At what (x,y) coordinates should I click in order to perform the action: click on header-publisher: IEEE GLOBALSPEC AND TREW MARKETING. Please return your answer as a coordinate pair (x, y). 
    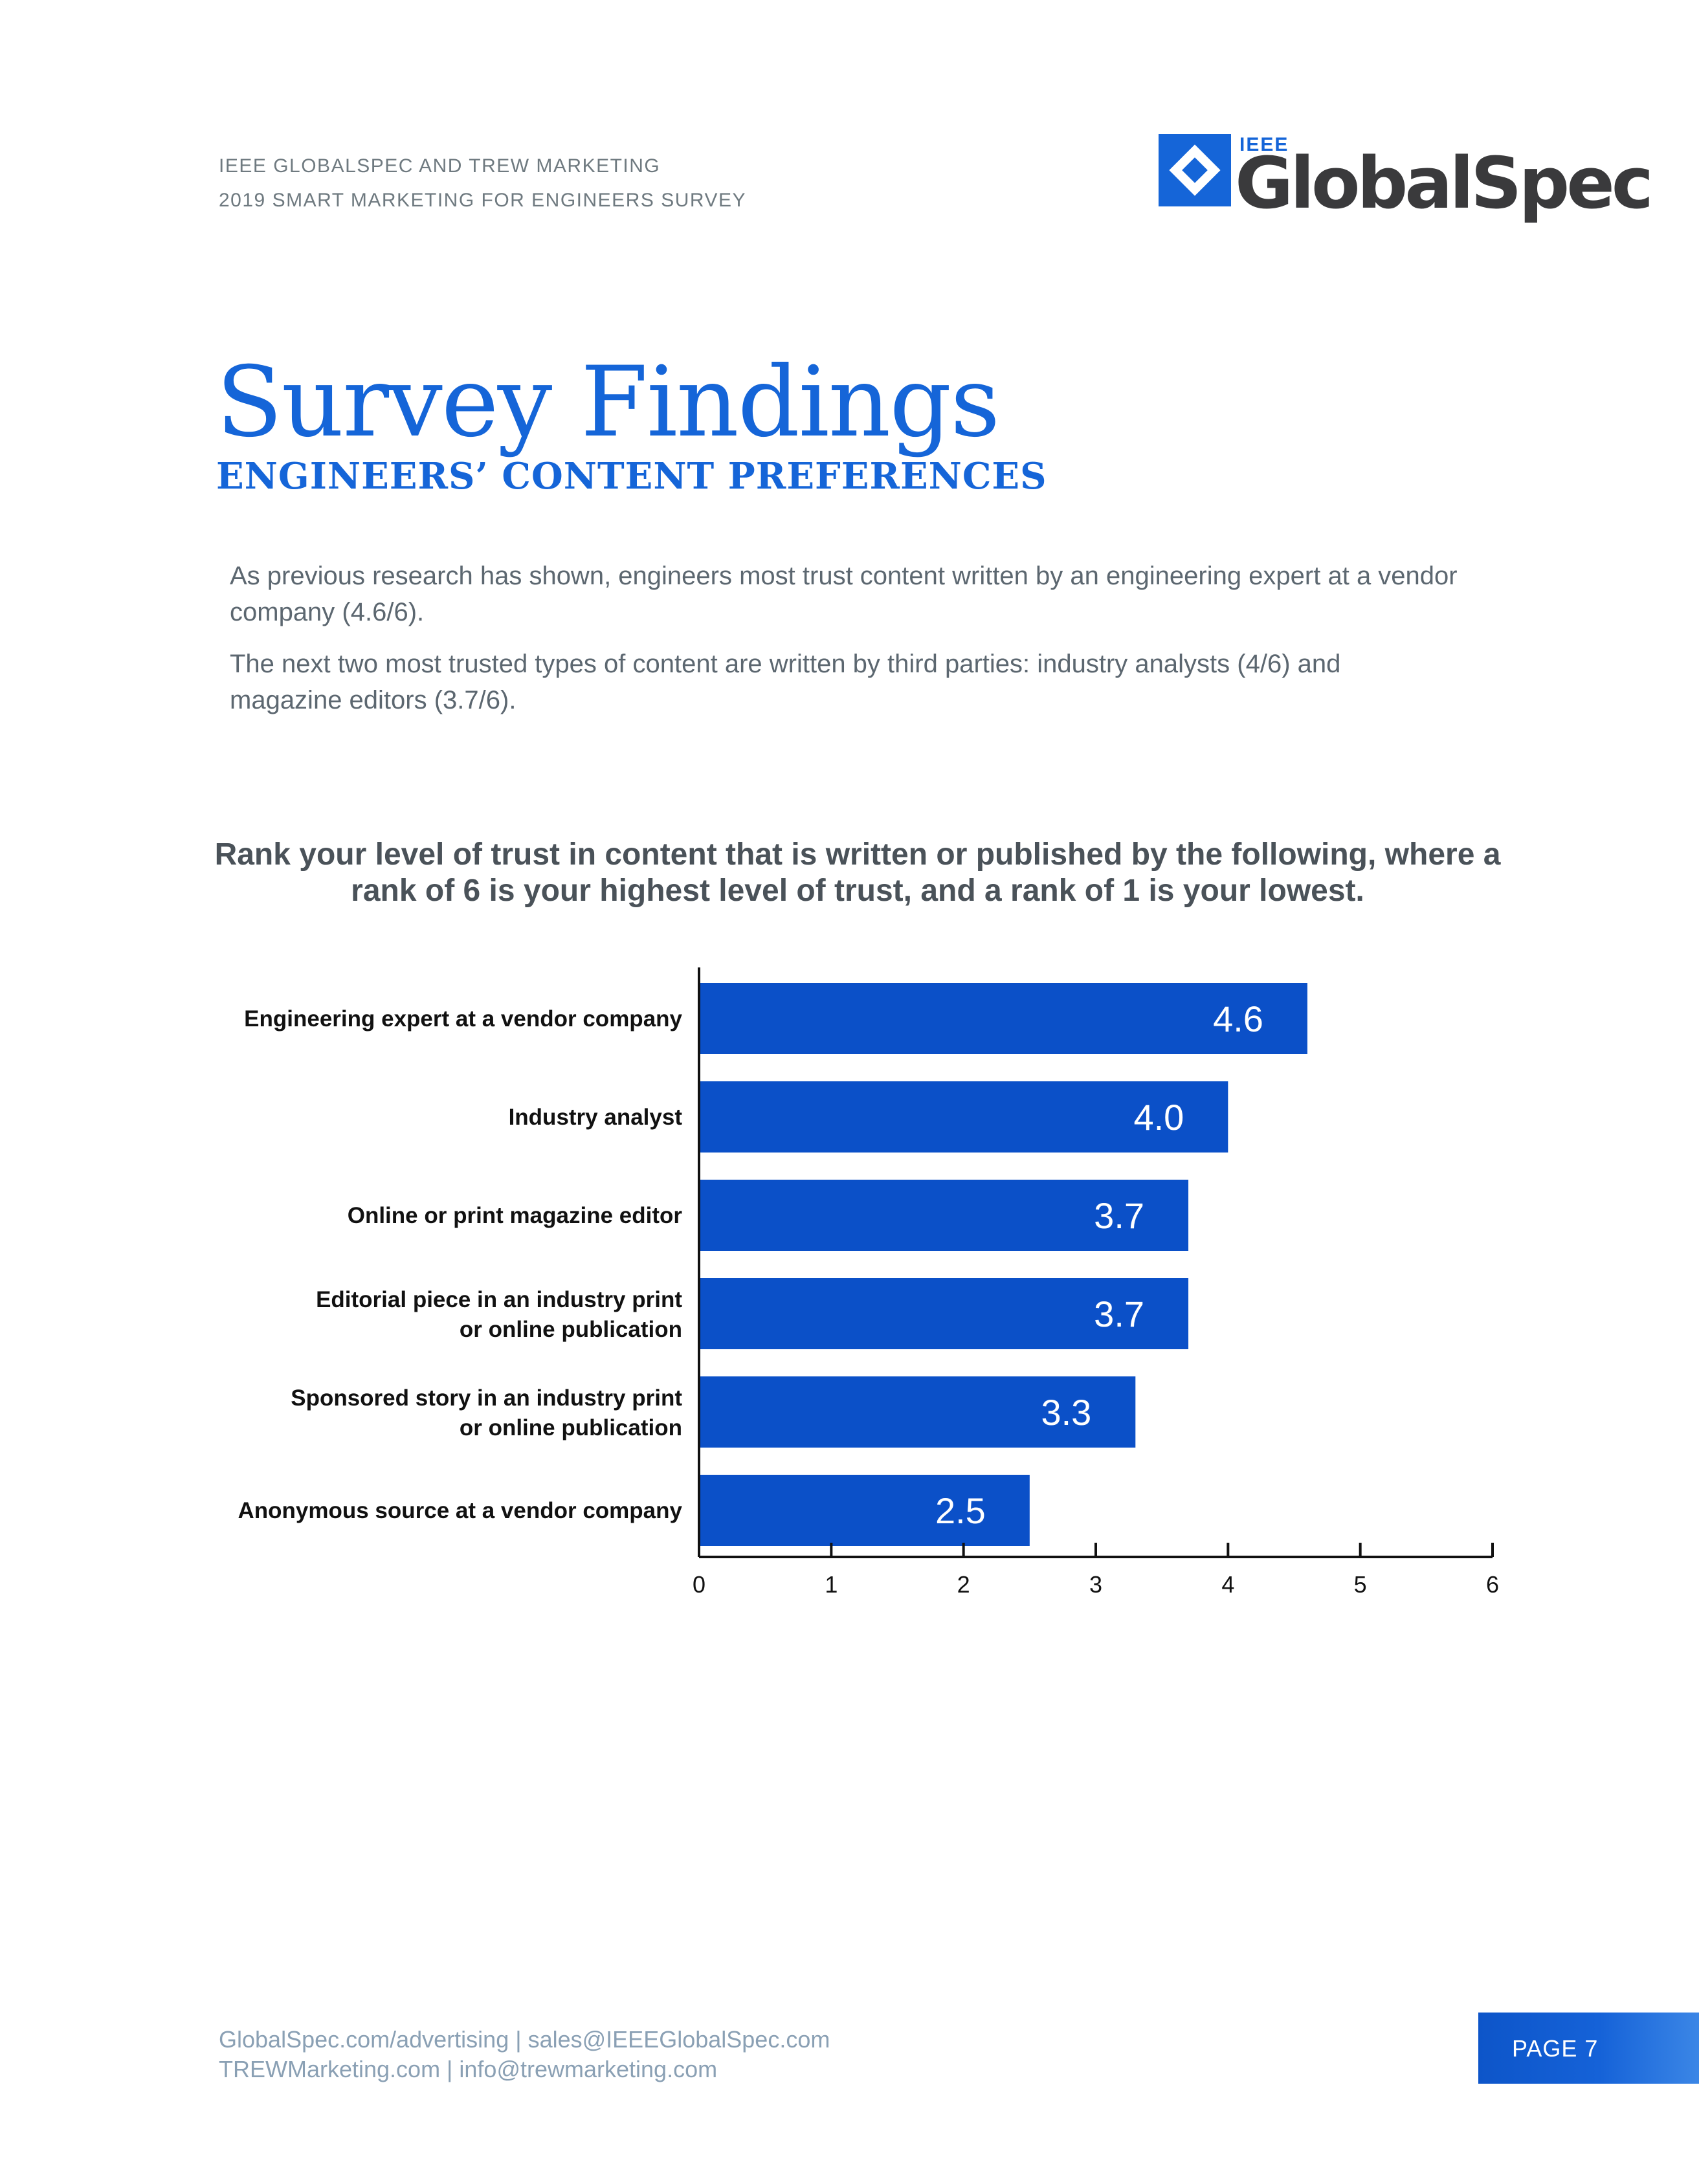
    Looking at the image, I should click on (440, 166).